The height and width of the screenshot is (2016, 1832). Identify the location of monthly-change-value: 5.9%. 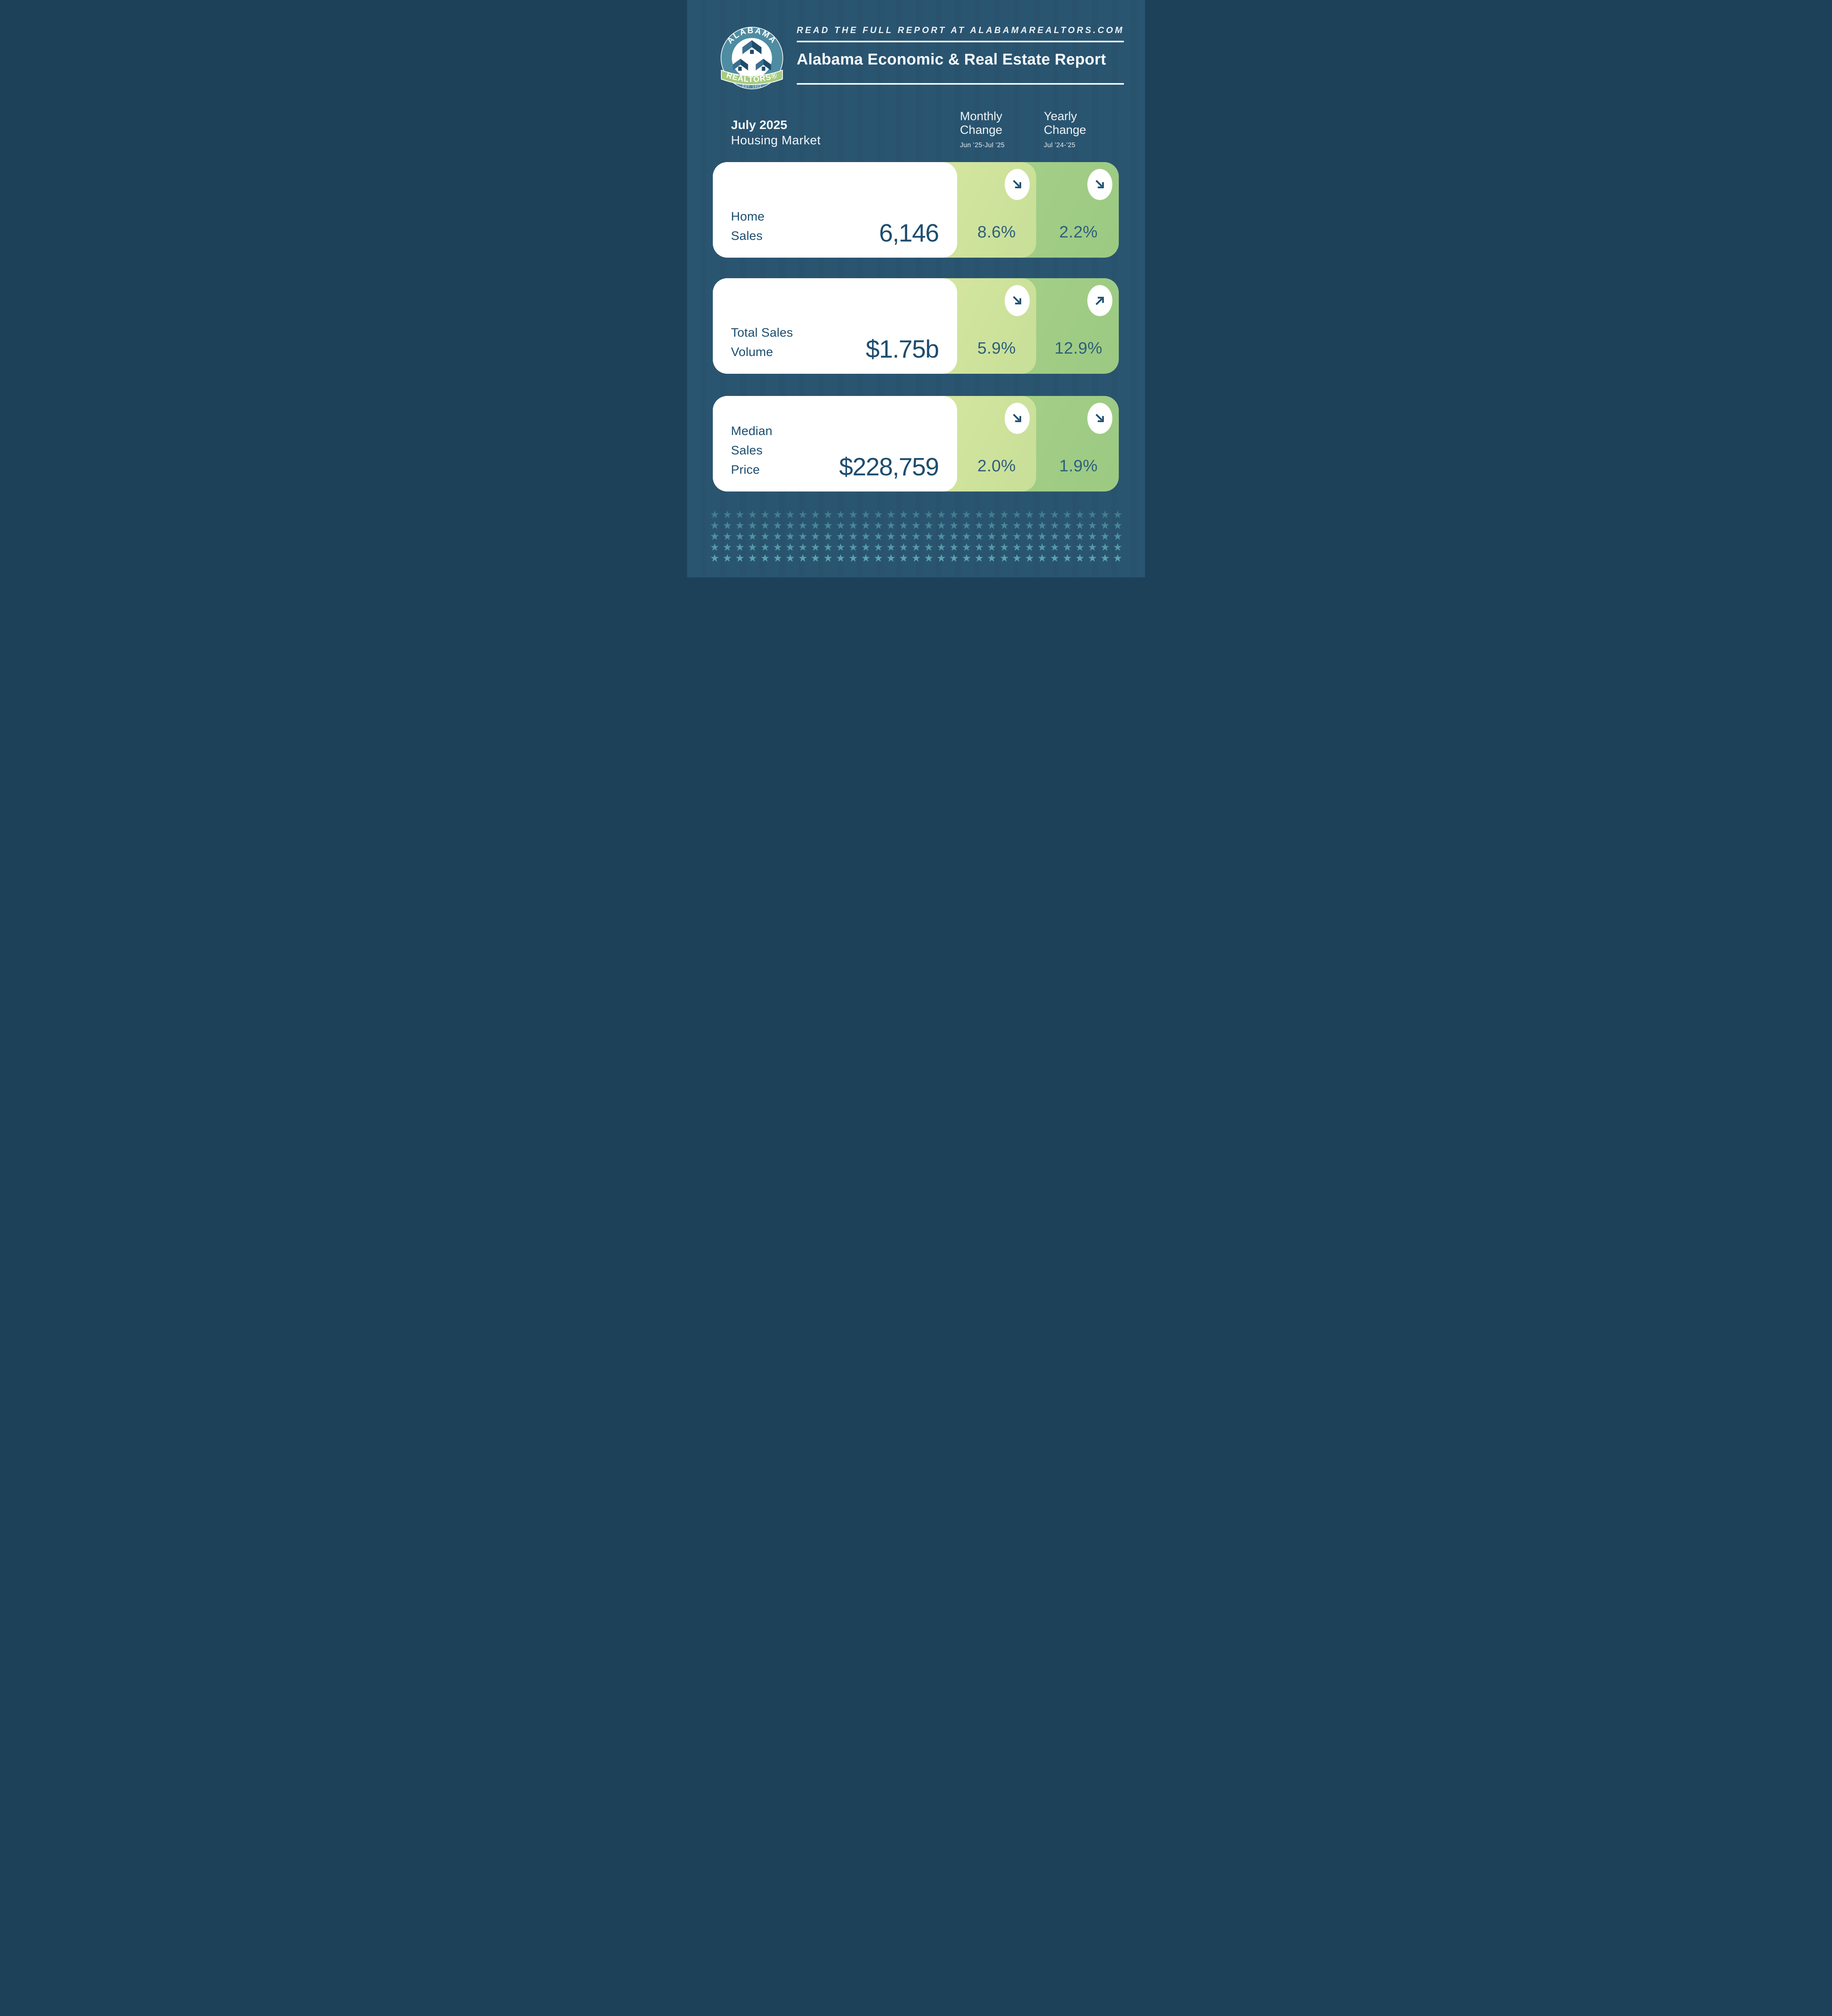
(997, 348).